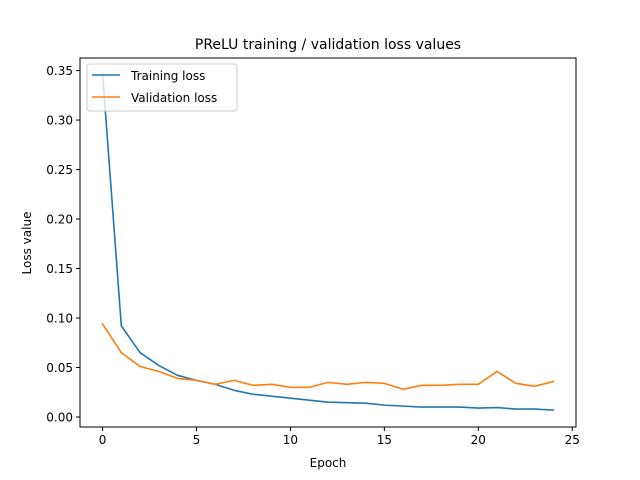  I want to click on y-tick-label: 0.00, so click(59, 418).